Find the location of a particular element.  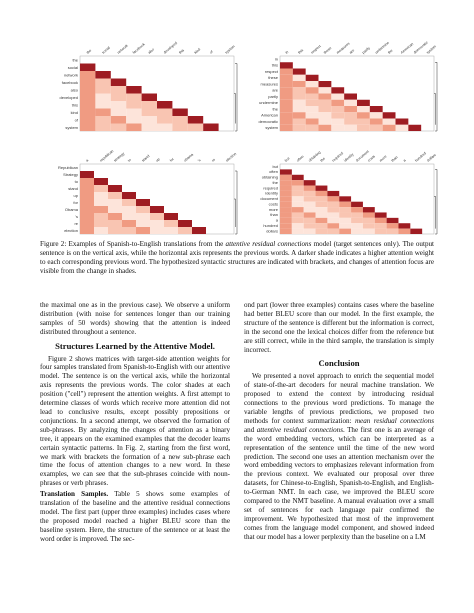

heatmap-row-label: stand is located at coordinates (73, 188).